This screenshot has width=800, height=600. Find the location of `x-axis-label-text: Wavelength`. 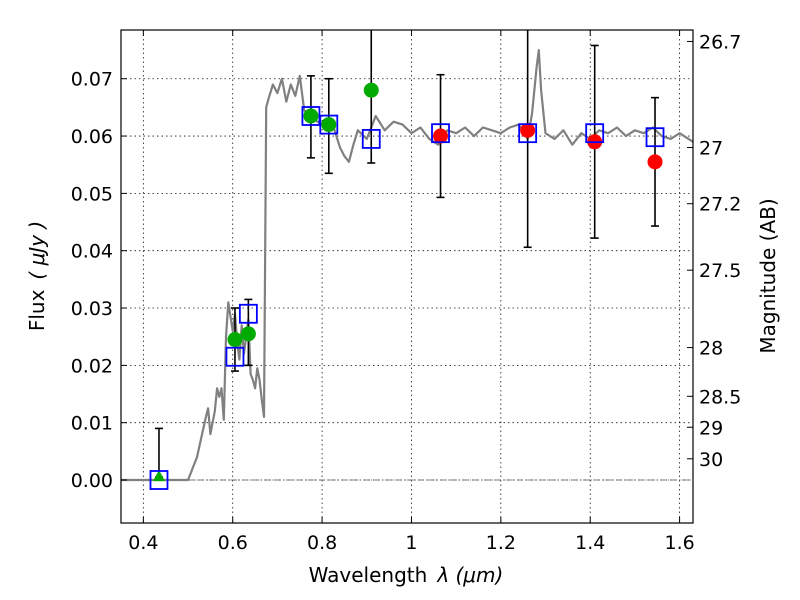

x-axis-label-text: Wavelength is located at coordinates (368, 575).